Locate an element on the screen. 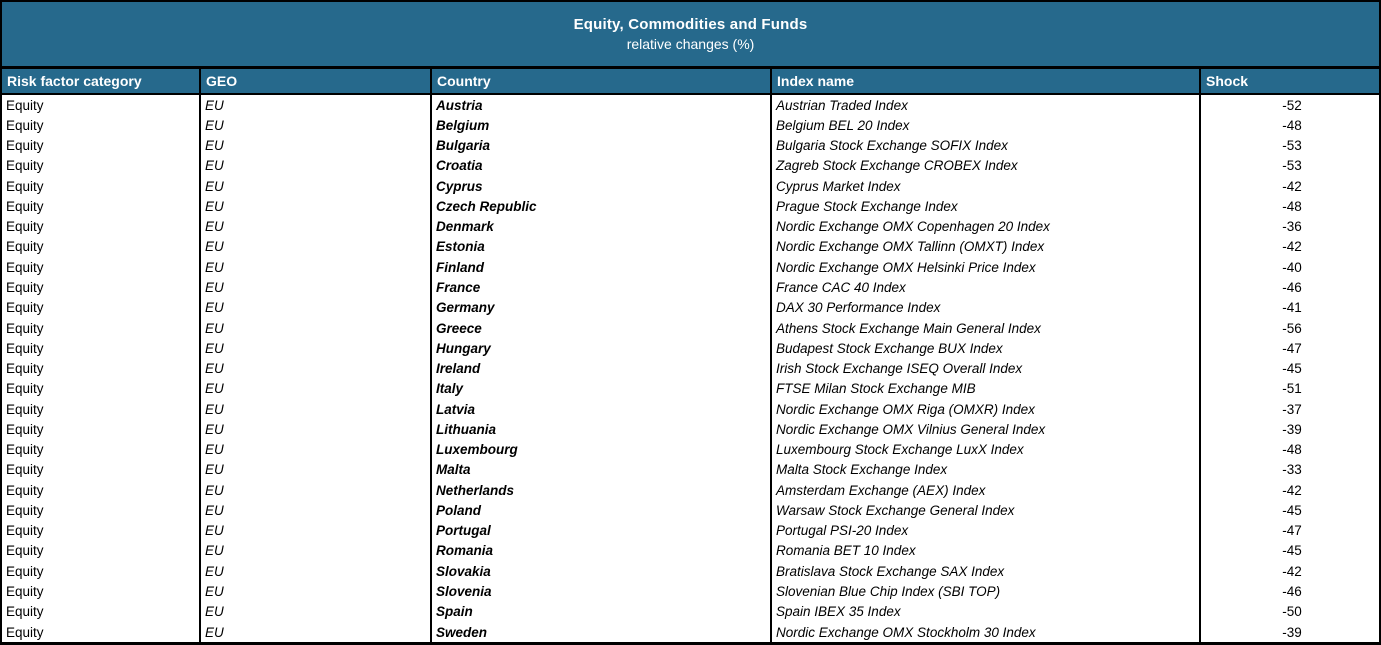 The image size is (1381, 645). cell-country: Latvia is located at coordinates (602, 409).